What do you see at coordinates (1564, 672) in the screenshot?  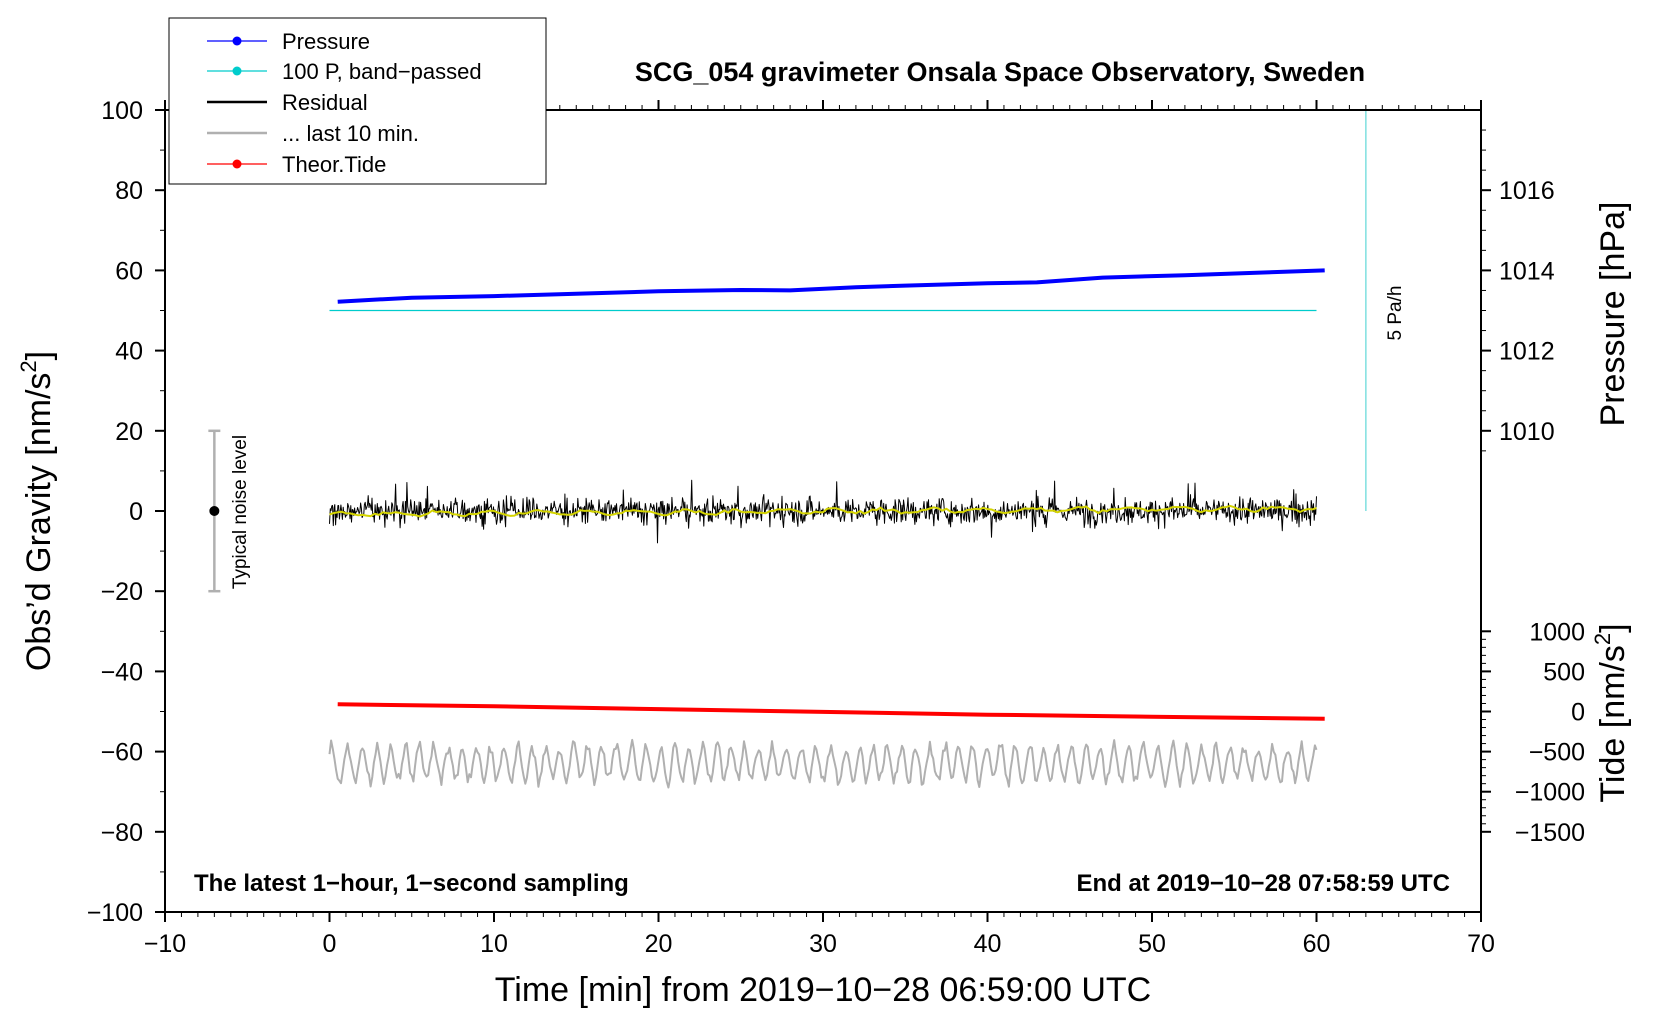 I see `tide-tick-label: 500` at bounding box center [1564, 672].